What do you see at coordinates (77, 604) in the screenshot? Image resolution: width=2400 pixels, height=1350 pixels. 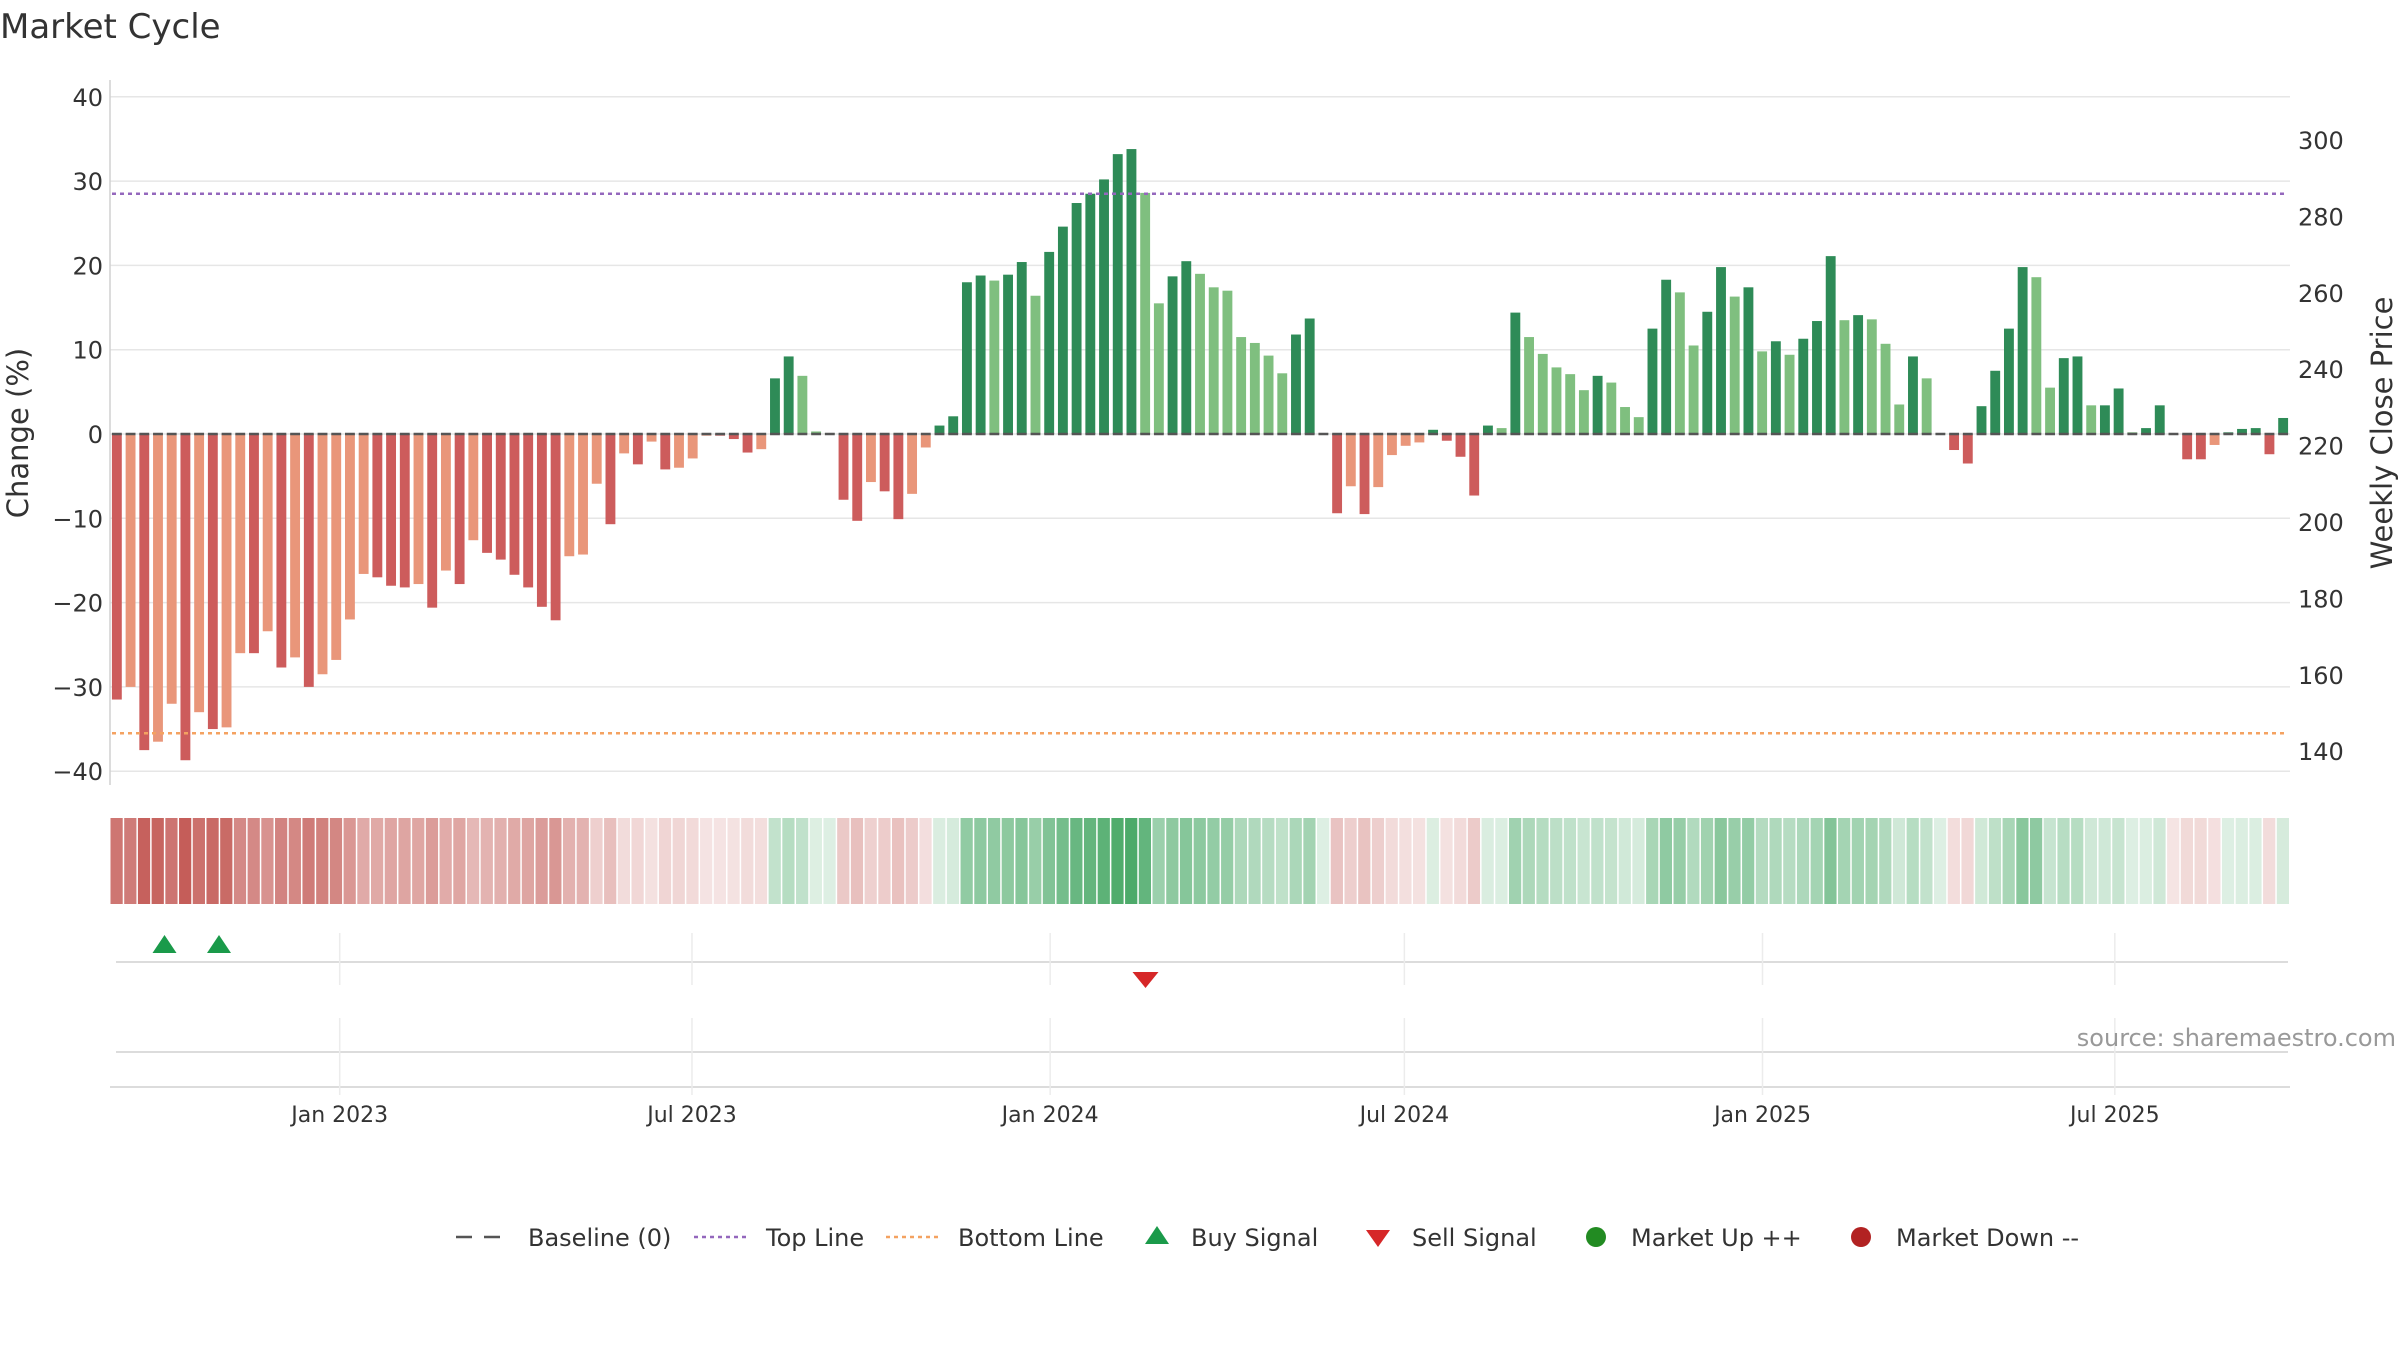 I see `y-tick-label: −20` at bounding box center [77, 604].